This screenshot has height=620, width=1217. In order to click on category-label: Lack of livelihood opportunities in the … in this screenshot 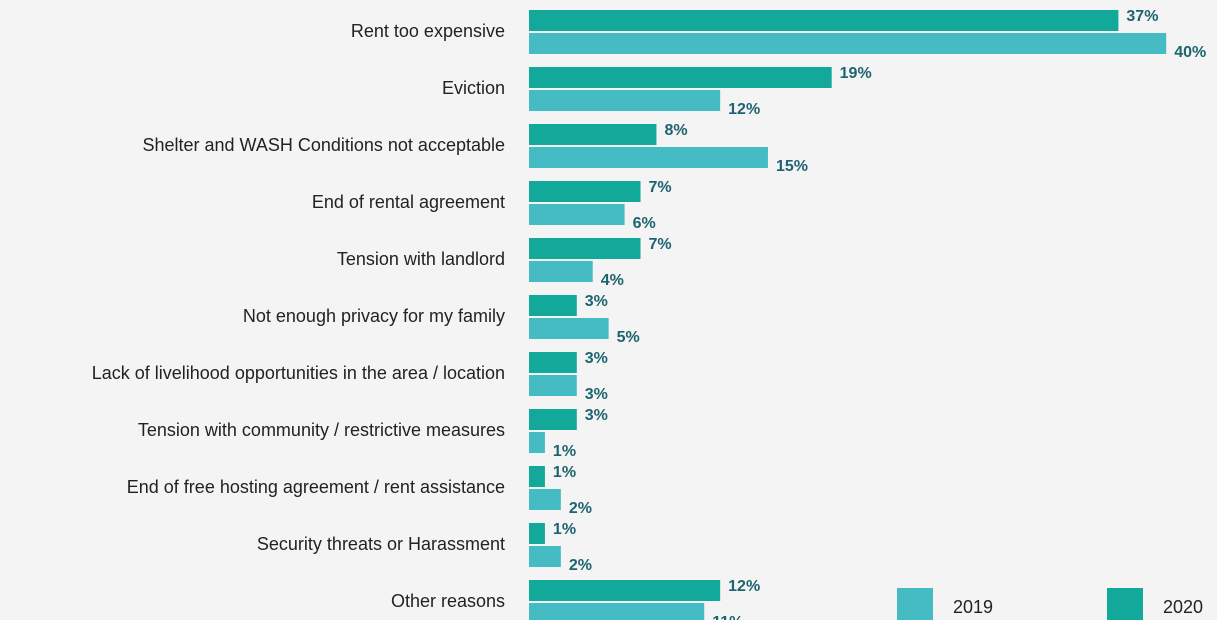, I will do `click(298, 373)`.